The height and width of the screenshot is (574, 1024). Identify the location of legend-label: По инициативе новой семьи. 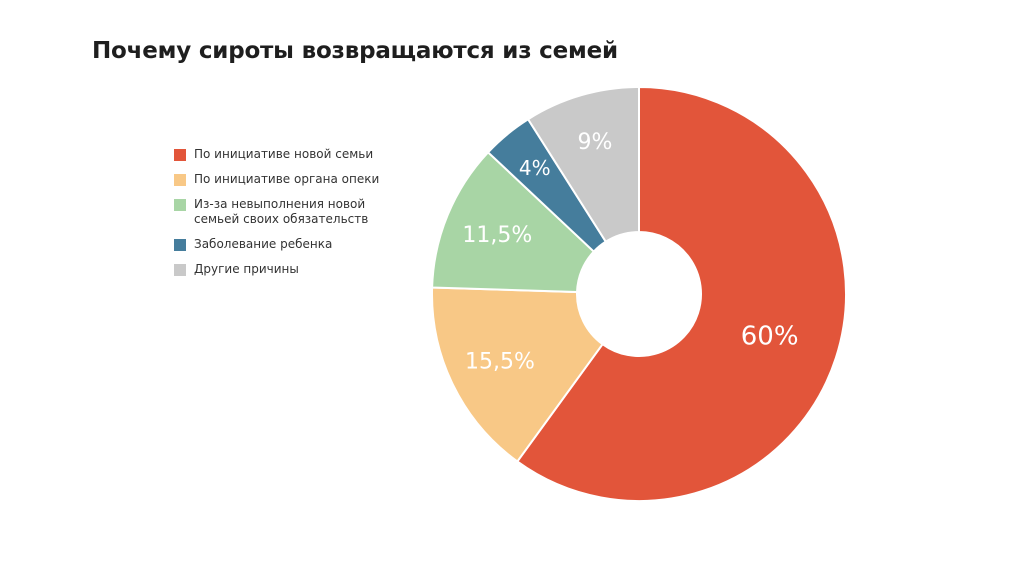
(284, 154).